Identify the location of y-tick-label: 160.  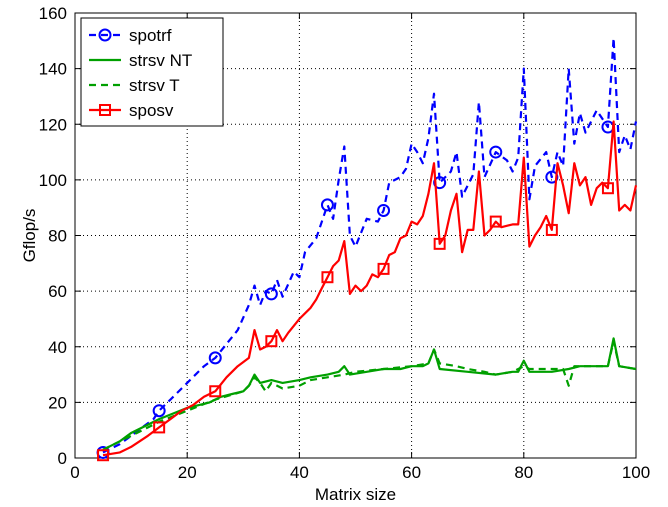
(53, 13).